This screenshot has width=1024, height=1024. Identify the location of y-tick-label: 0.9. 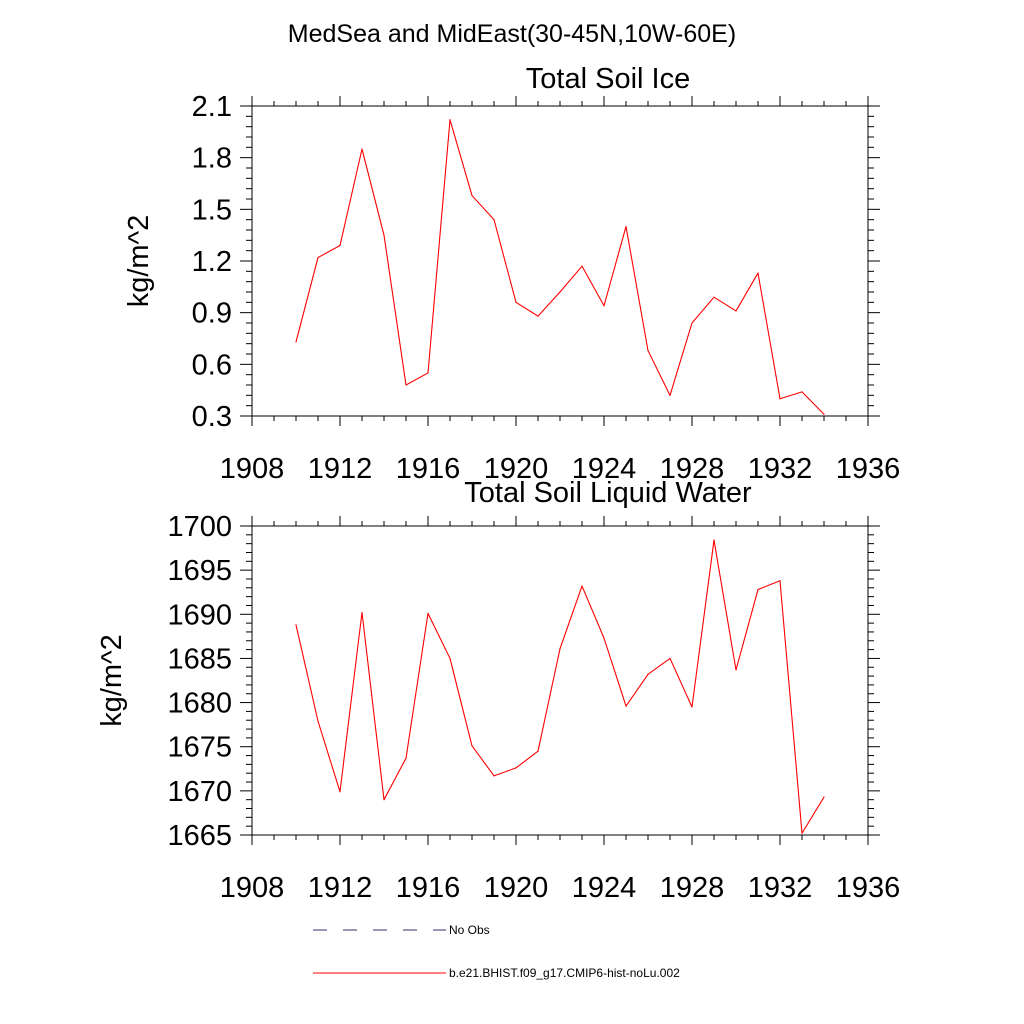
(212, 314).